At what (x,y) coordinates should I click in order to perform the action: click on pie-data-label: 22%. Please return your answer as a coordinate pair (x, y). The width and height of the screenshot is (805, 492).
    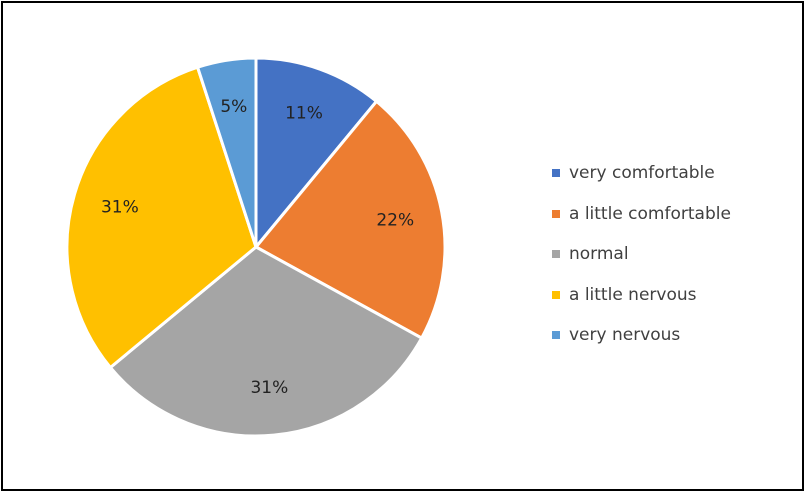
    Looking at the image, I should click on (395, 220).